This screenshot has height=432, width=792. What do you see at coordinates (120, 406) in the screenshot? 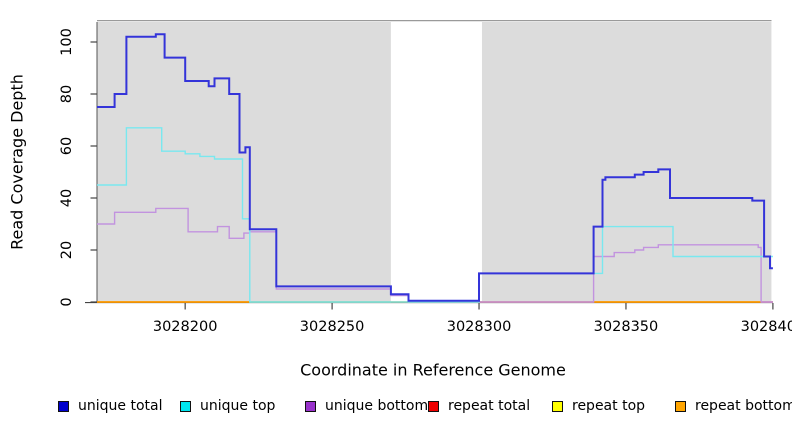
I see `legend-label-unique-total: unique total` at bounding box center [120, 406].